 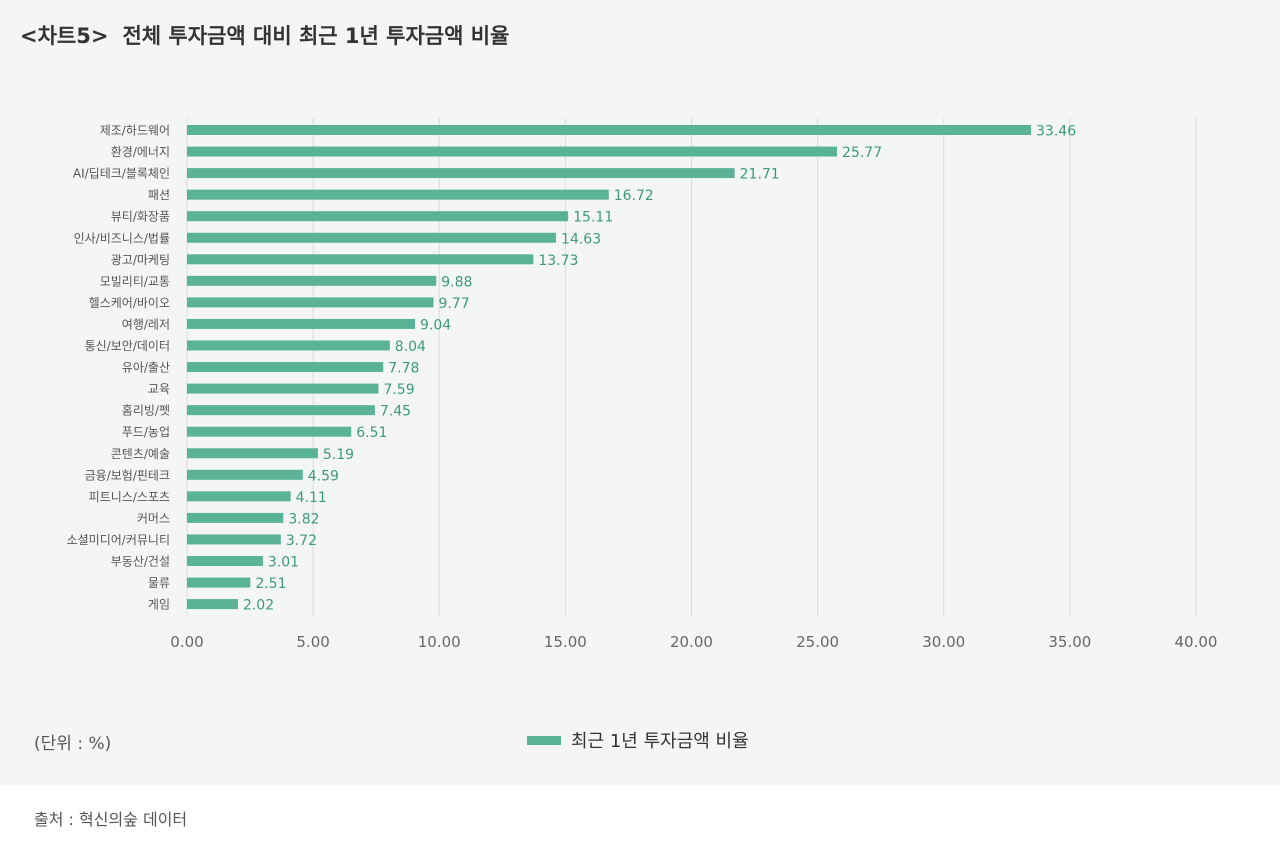 What do you see at coordinates (129, 497) in the screenshot?
I see `category-label: 피트니스/스포츠` at bounding box center [129, 497].